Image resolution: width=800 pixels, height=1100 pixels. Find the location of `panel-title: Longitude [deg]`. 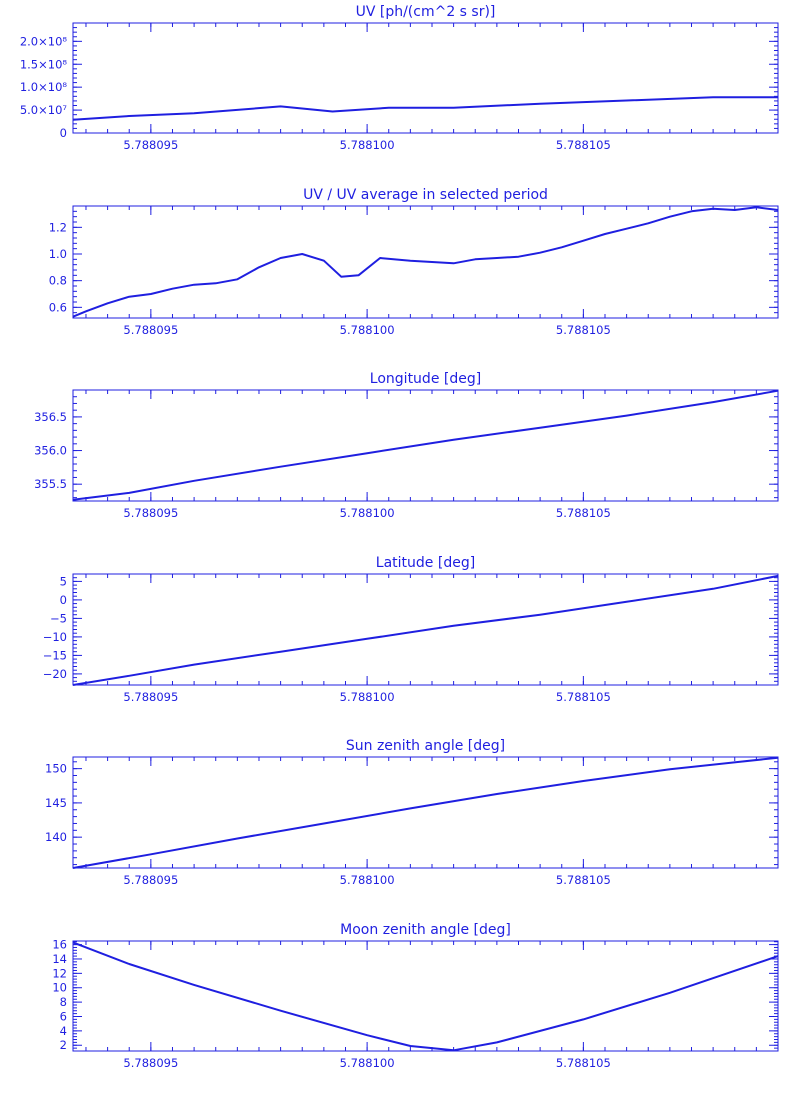

panel-title: Longitude [deg] is located at coordinates (425, 379).